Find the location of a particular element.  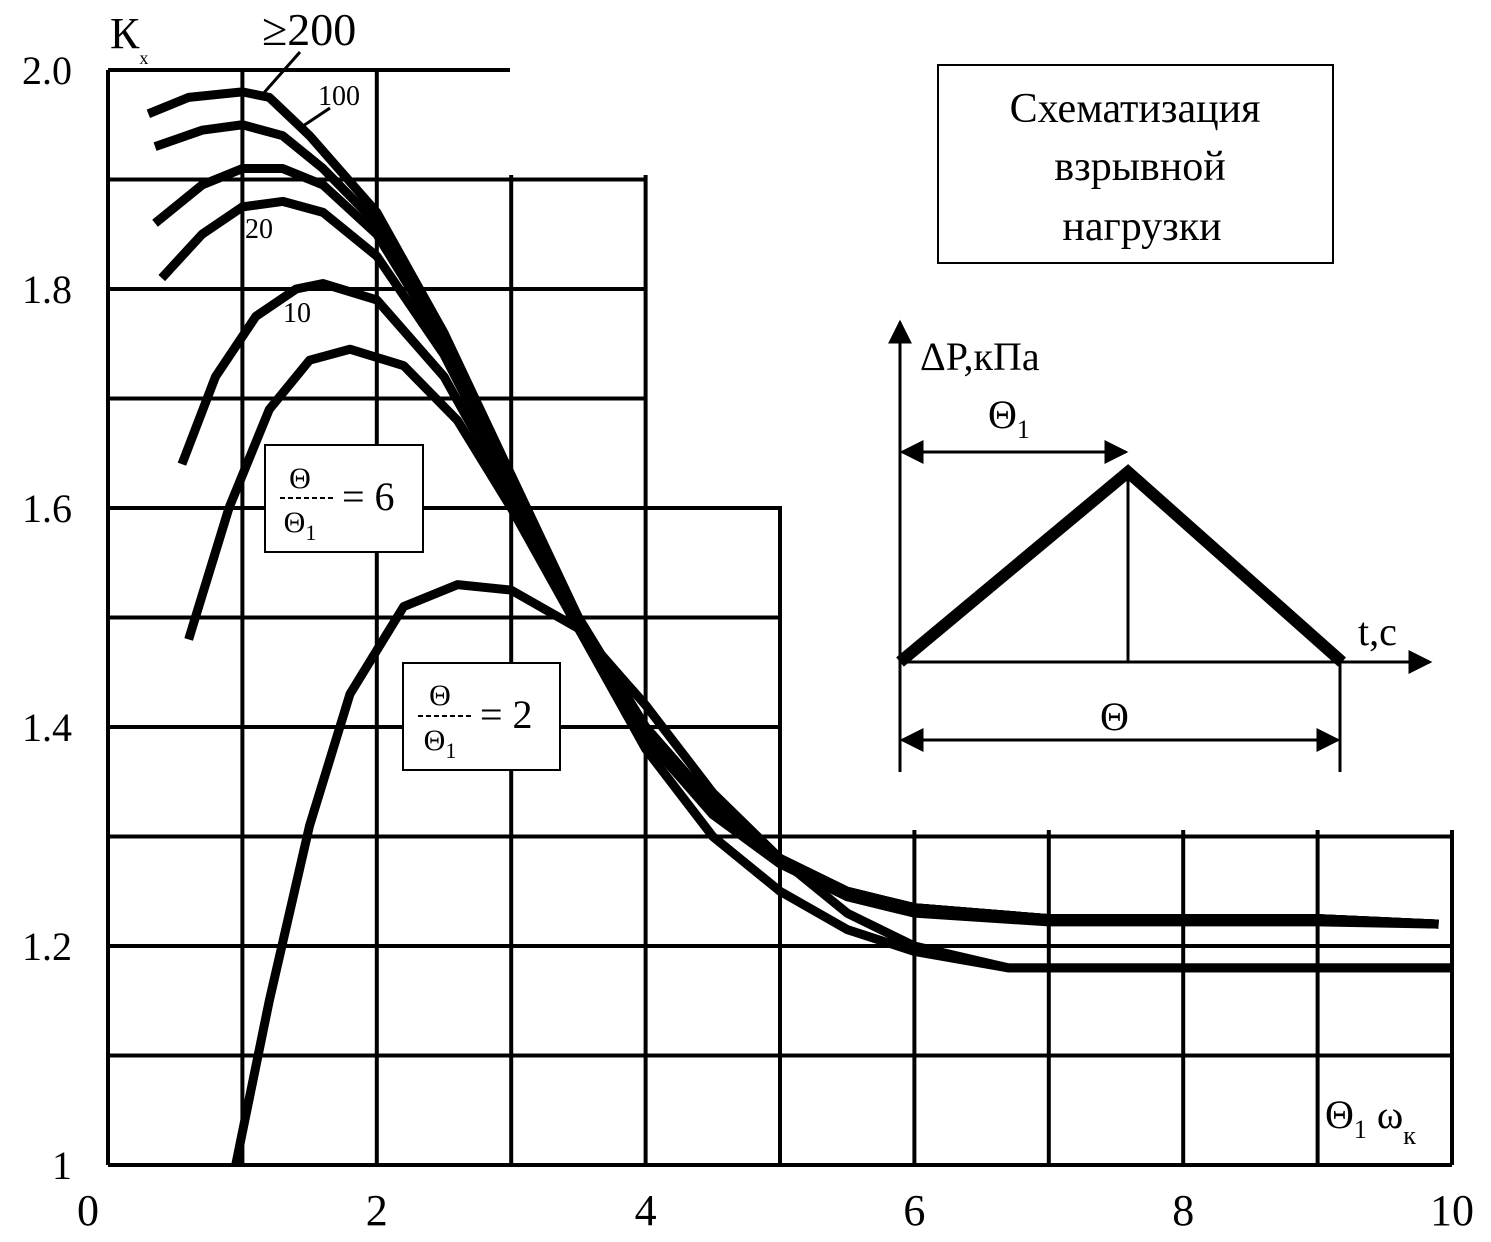

x-axis-label: Θ1 ωк is located at coordinates (1370, 1121).